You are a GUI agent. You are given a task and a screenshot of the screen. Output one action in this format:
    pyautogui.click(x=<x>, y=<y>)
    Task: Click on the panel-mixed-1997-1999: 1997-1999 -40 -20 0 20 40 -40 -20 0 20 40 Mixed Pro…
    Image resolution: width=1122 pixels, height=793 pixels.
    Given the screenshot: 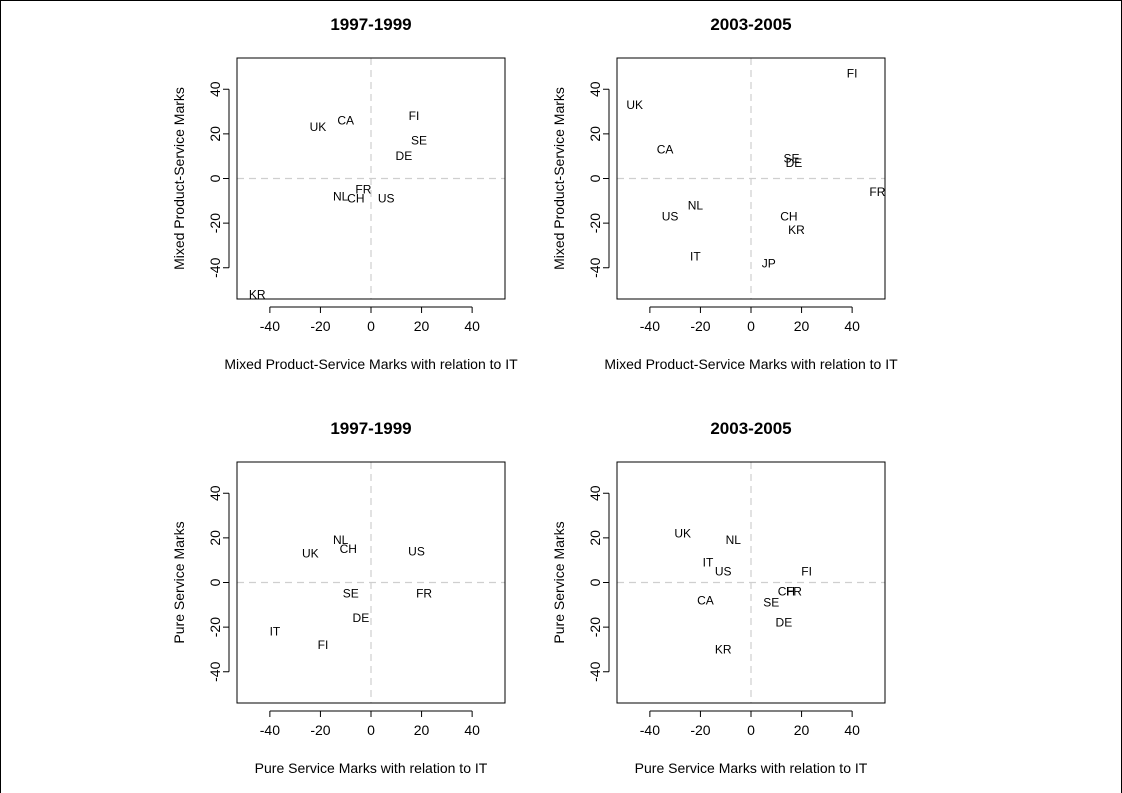 What is the action you would take?
    pyautogui.click(x=344, y=193)
    